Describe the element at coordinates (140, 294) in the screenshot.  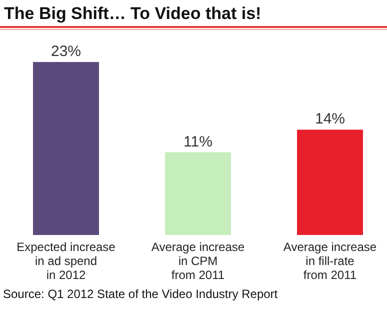
I see `source-note: Source: Q1 2012 State of the Video Industry Report` at that location.